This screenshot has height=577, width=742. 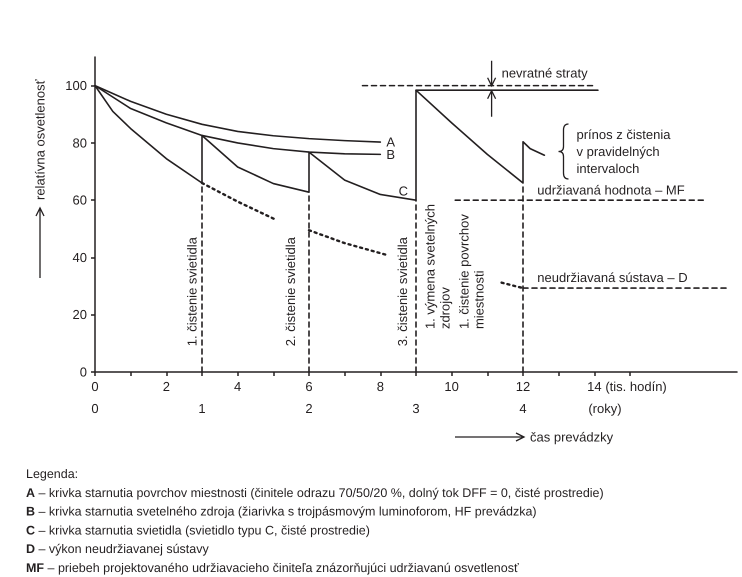 I want to click on annotation: 1. čistenie svietidla, so click(x=192, y=291).